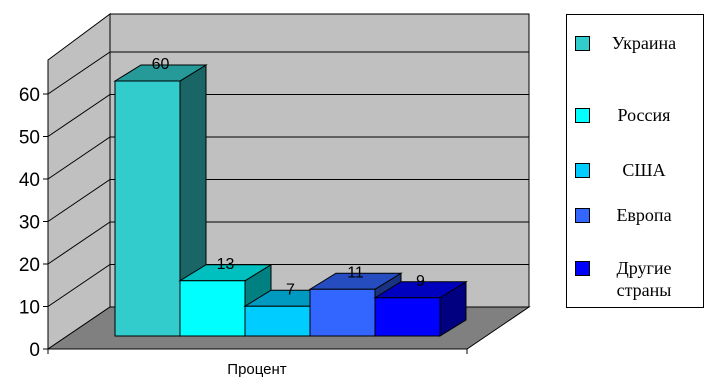 Image resolution: width=708 pixels, height=379 pixels. I want to click on legend-item-russia: Россия, so click(634, 115).